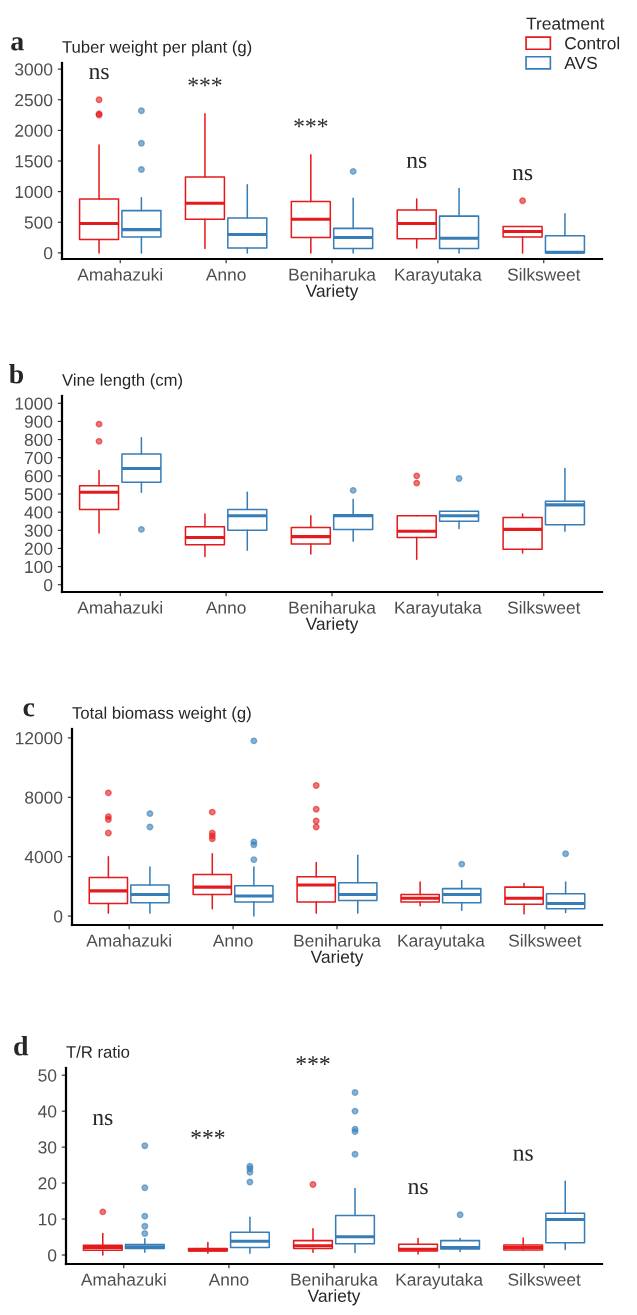  What do you see at coordinates (38, 548) in the screenshot?
I see `y-tick-label: 200` at bounding box center [38, 548].